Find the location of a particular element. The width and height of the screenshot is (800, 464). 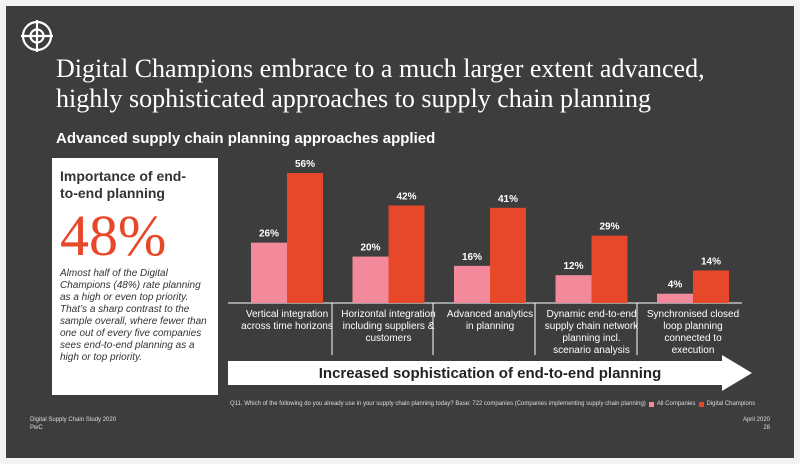

legend: All Companies Digital Champions is located at coordinates (702, 404).